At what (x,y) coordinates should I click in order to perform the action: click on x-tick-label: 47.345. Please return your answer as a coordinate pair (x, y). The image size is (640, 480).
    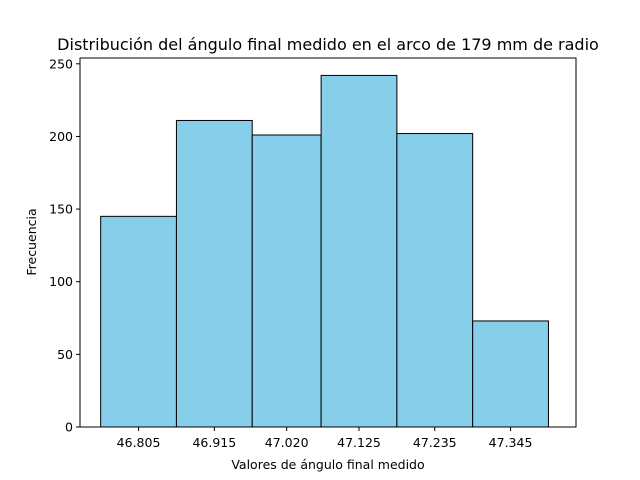
    Looking at the image, I should click on (511, 442).